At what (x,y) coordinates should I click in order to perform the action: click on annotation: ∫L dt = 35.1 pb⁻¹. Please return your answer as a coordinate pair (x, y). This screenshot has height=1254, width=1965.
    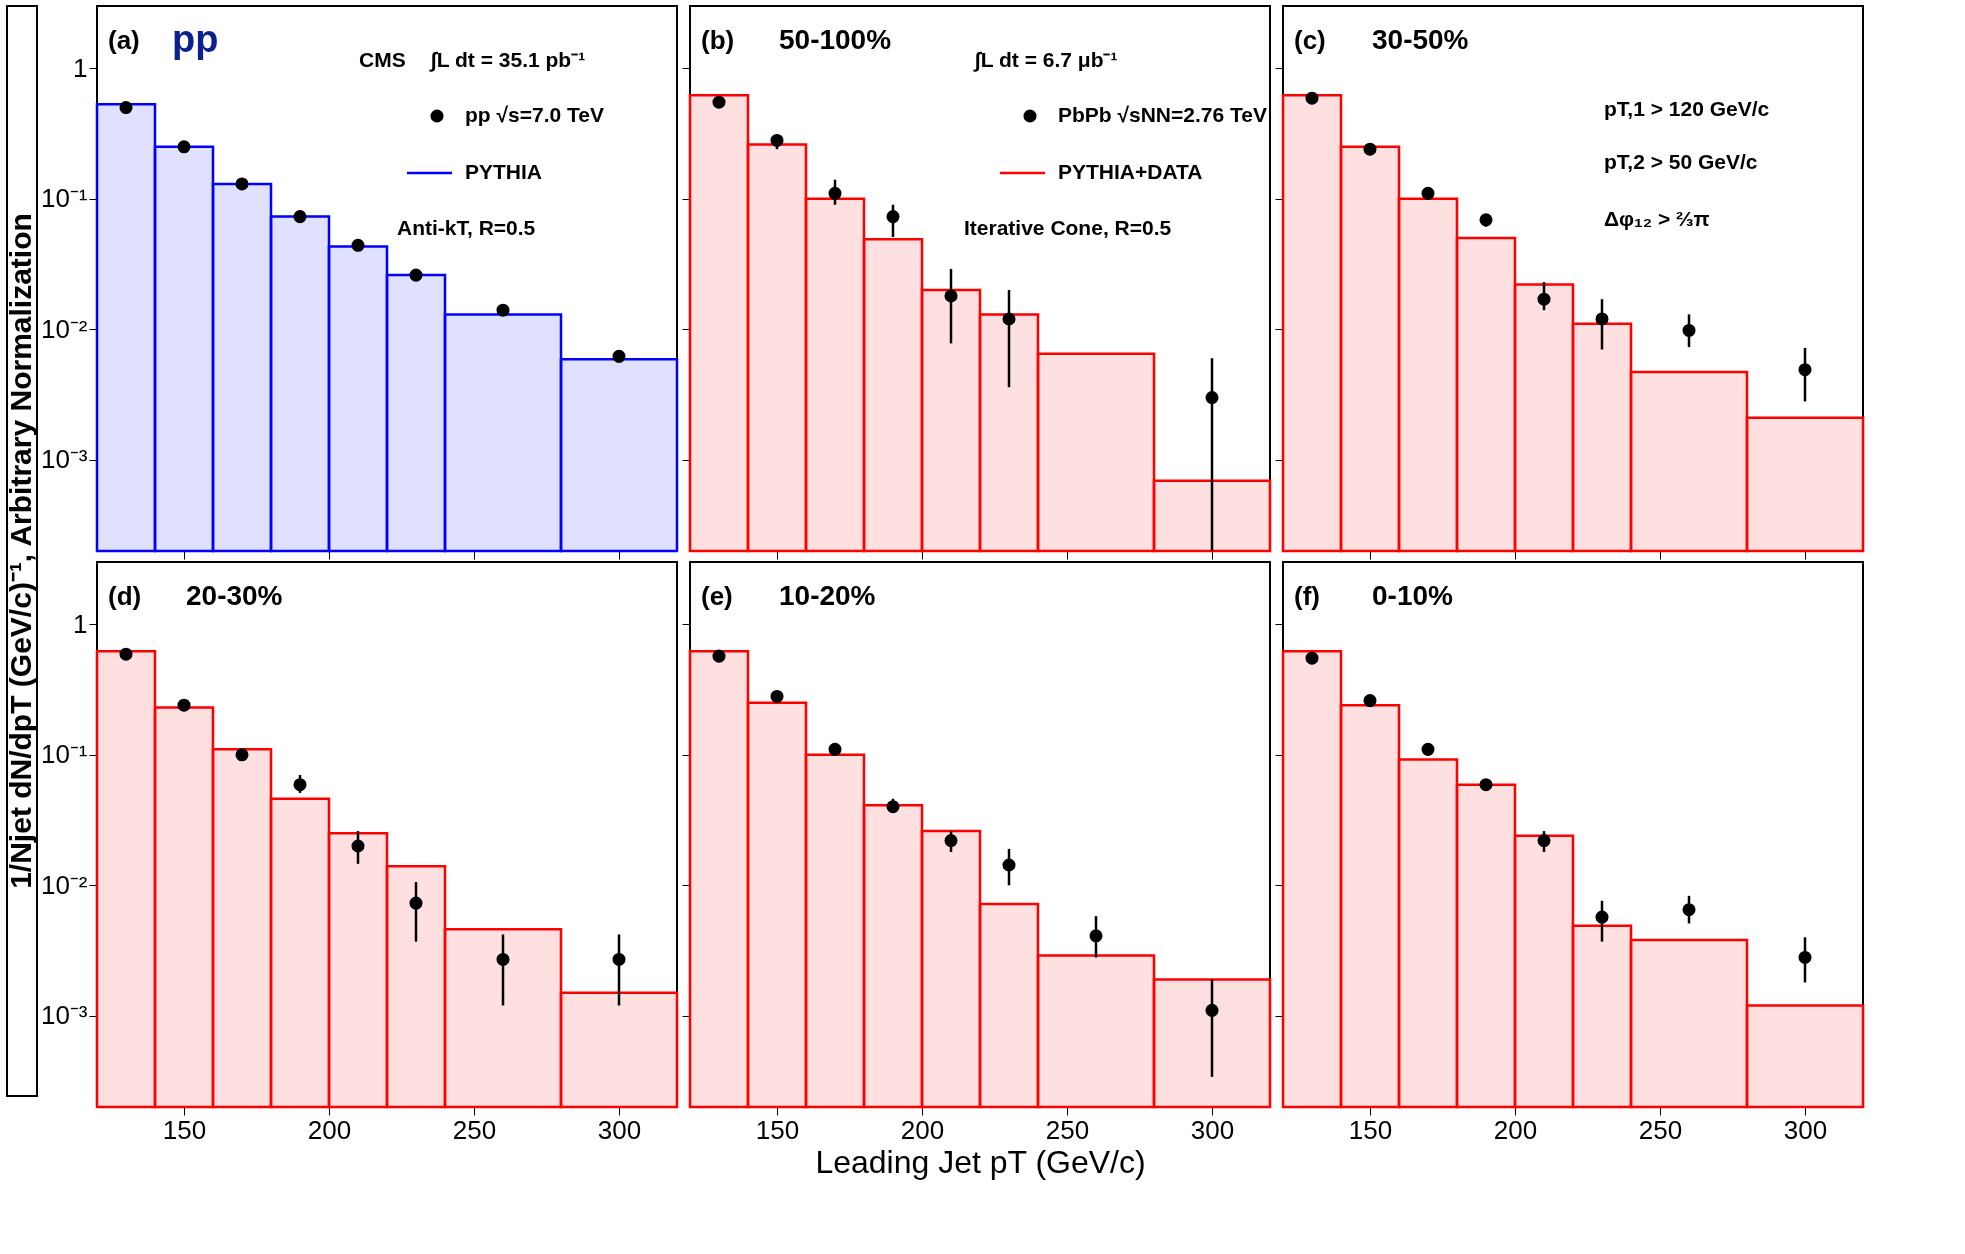
    Looking at the image, I should click on (507, 60).